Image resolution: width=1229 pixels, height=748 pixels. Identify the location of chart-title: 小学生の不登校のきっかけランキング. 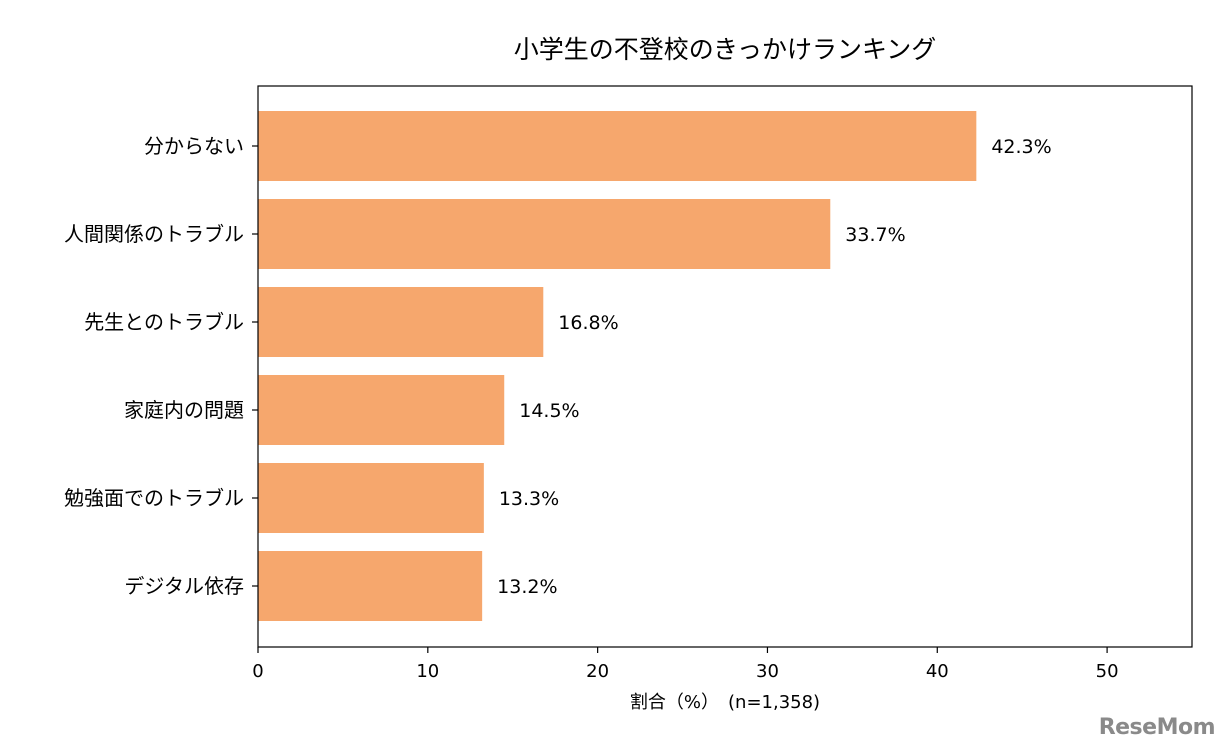
(725, 49).